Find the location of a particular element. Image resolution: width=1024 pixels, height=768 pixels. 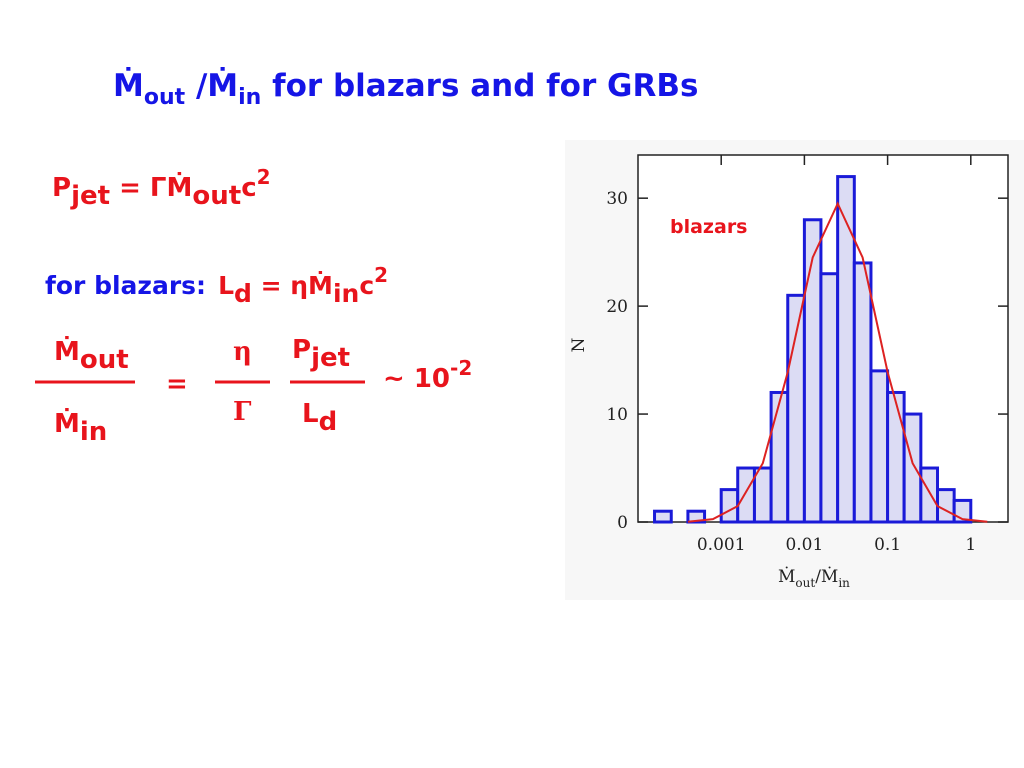

y-tick-label: 0 is located at coordinates (622, 523).